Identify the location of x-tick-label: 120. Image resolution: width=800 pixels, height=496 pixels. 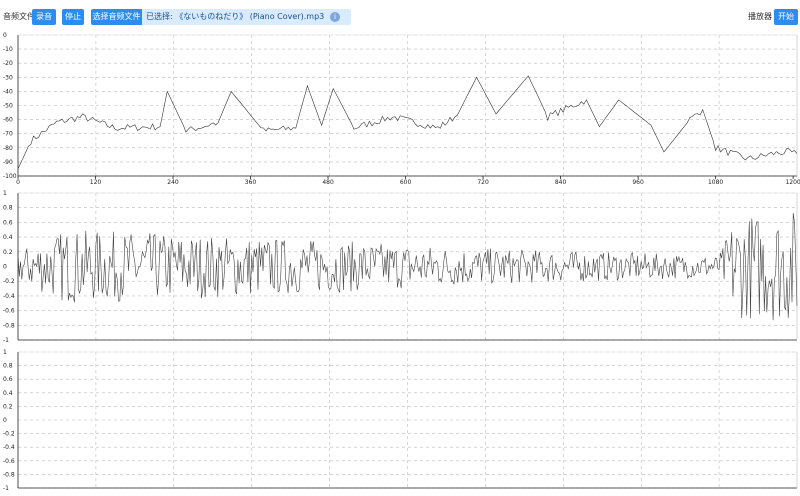
(96, 182).